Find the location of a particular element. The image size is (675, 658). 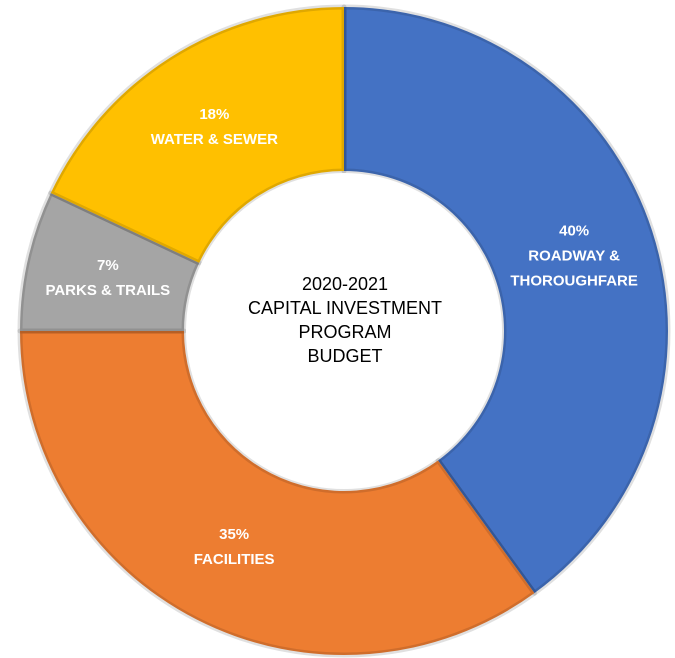

segment-label: 40% ROADWAY & THOROUGHFARE is located at coordinates (574, 256).